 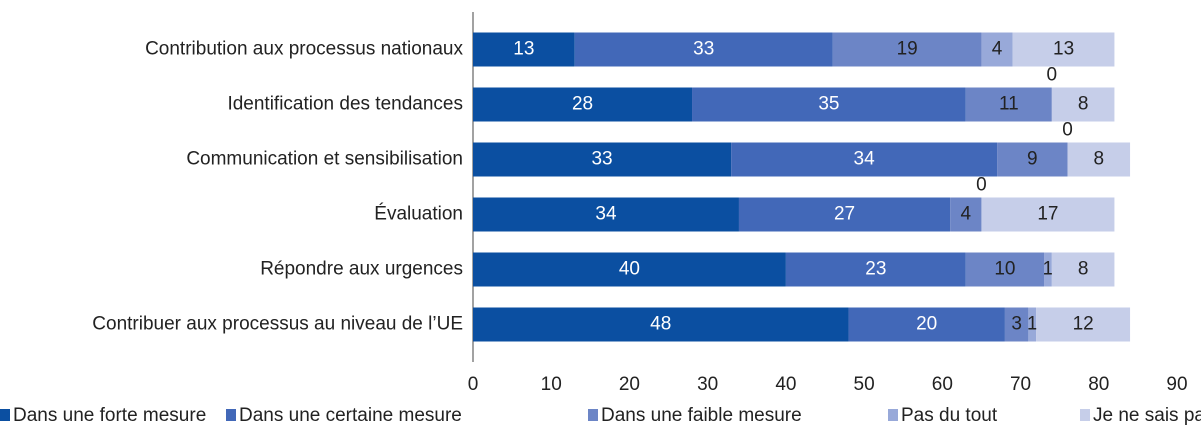 I want to click on data-label: 9, so click(x=1032, y=159).